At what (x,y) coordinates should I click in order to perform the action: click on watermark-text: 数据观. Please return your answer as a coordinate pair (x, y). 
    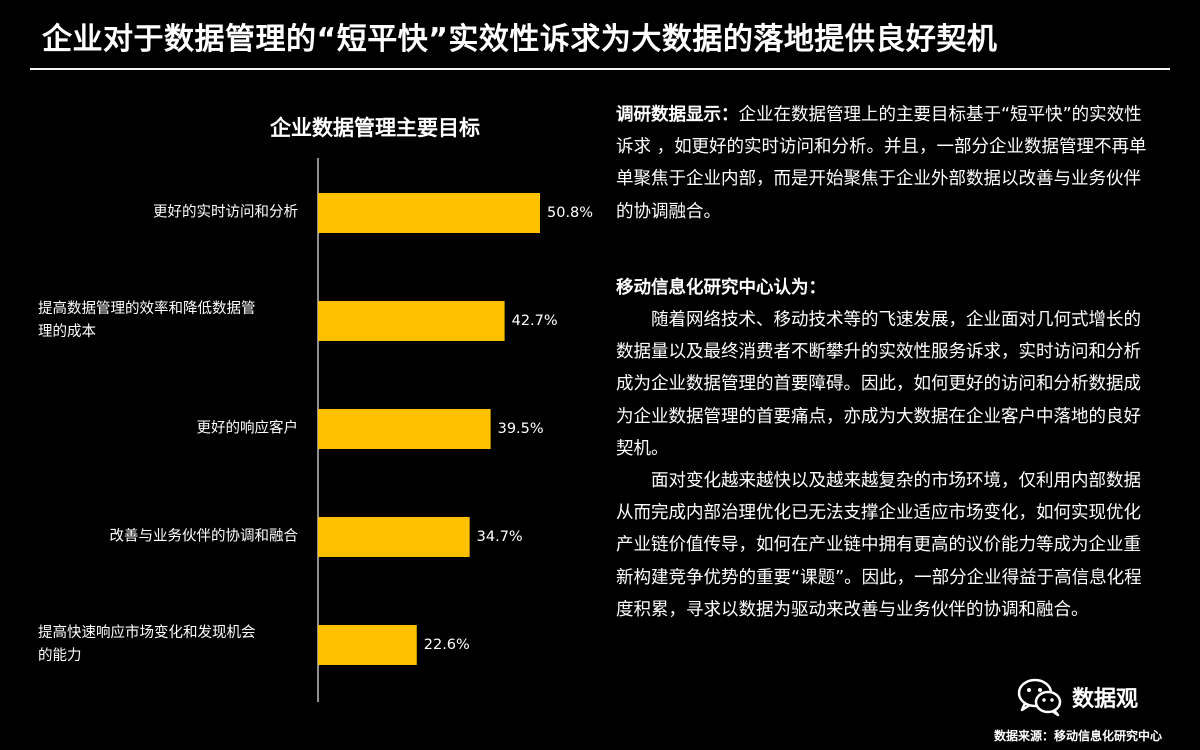
    Looking at the image, I should click on (1105, 699).